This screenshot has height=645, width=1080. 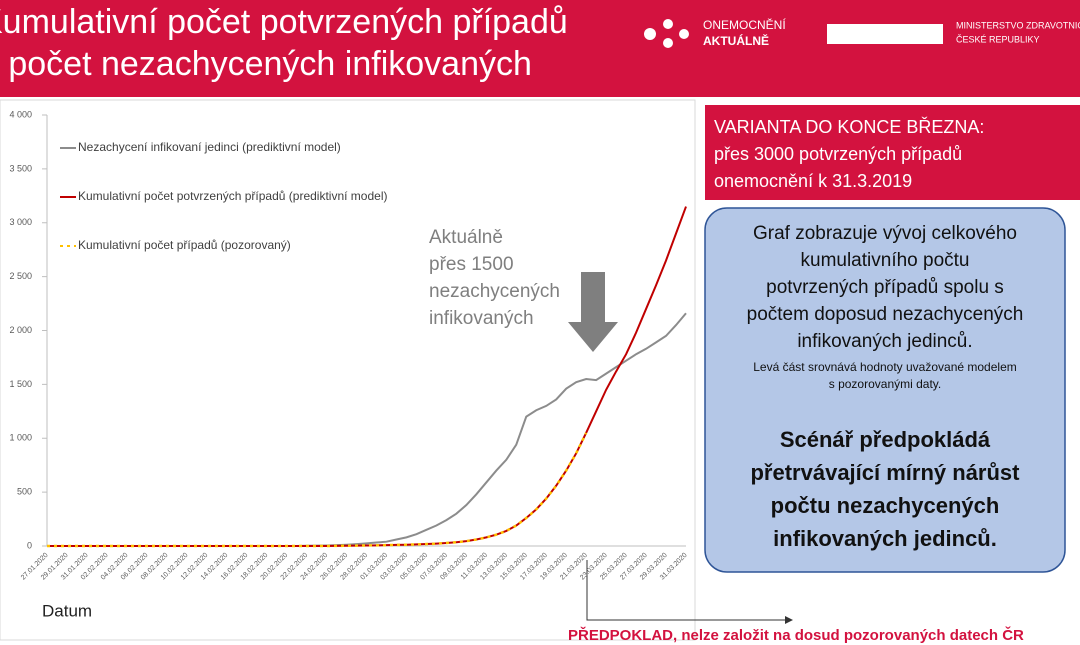 I want to click on ministry-text: MINISTERSTVO ZDRAVOTNICTVÍ, so click(x=1018, y=25).